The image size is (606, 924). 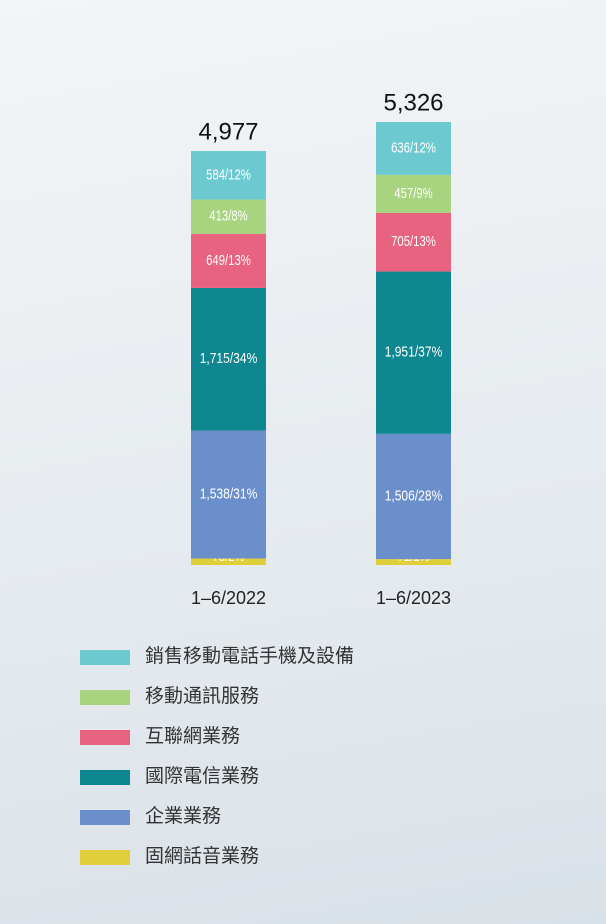 What do you see at coordinates (202, 696) in the screenshot?
I see `legend-label: 移動通訊服務` at bounding box center [202, 696].